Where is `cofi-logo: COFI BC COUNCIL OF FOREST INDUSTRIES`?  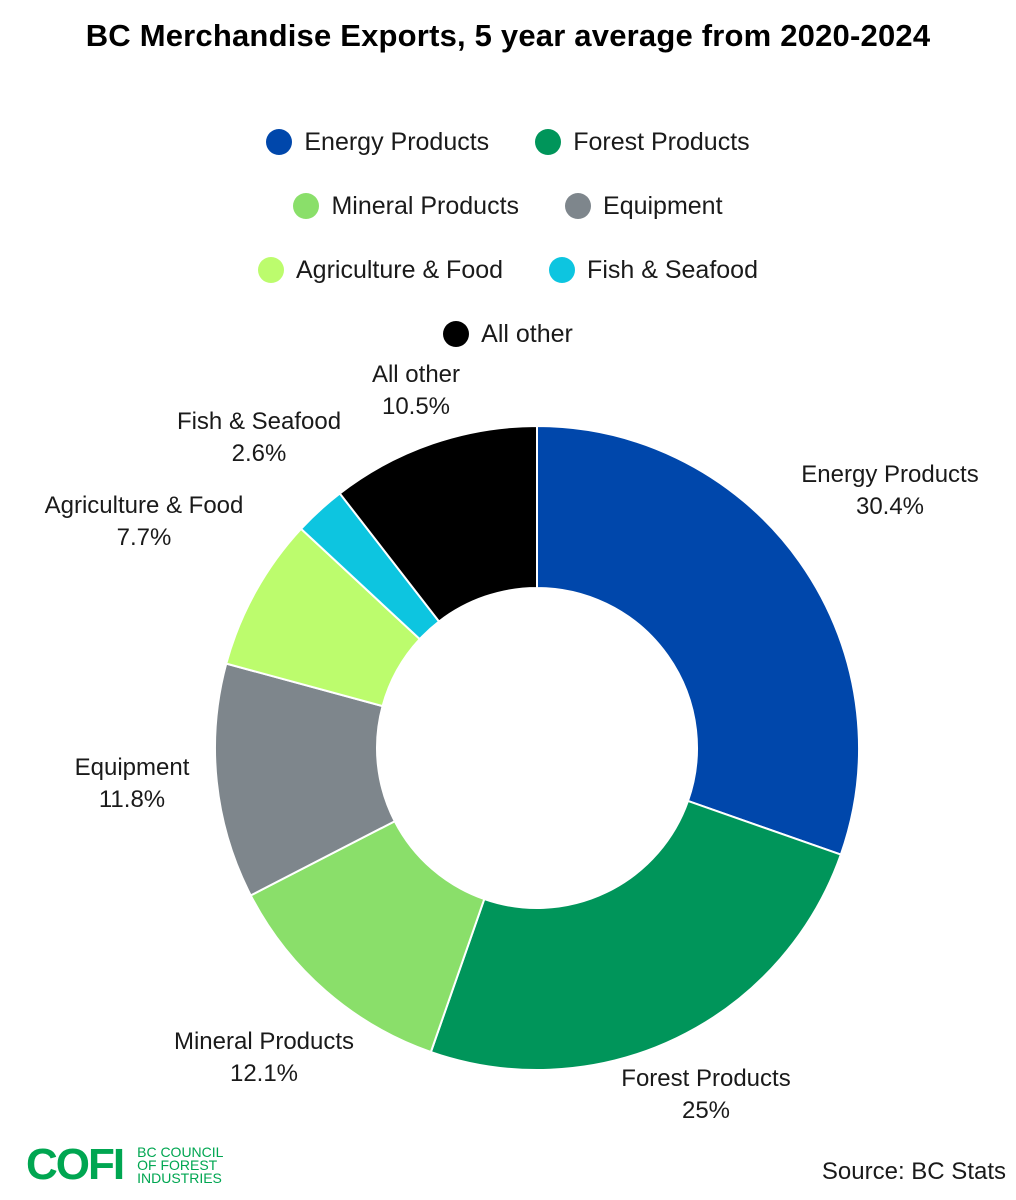 cofi-logo: COFI BC COUNCIL OF FOREST INDUSTRIES is located at coordinates (124, 1165).